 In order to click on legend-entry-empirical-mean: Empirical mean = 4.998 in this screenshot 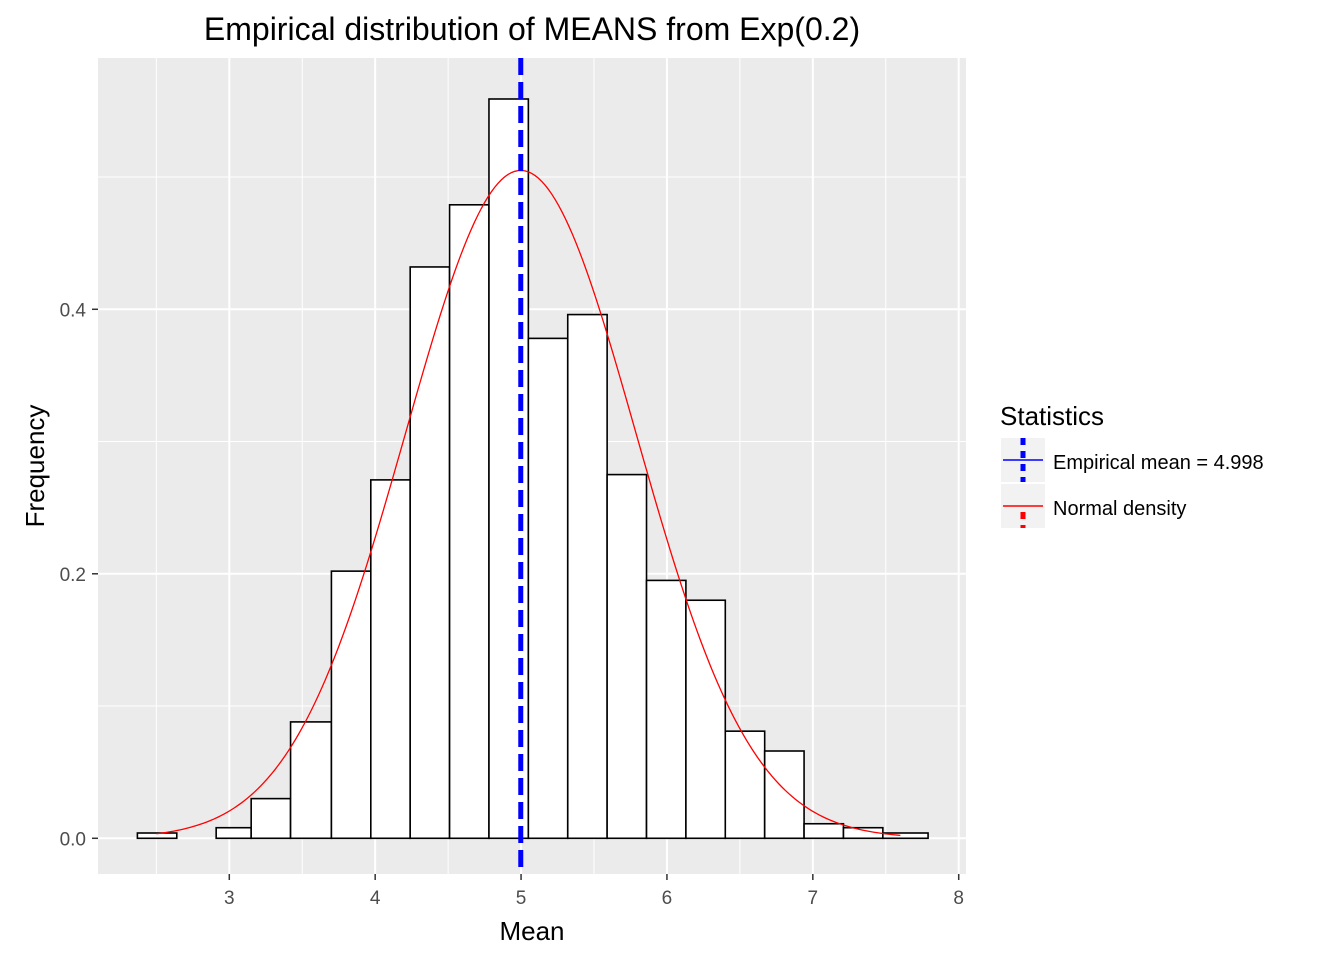, I will do `click(1132, 460)`.